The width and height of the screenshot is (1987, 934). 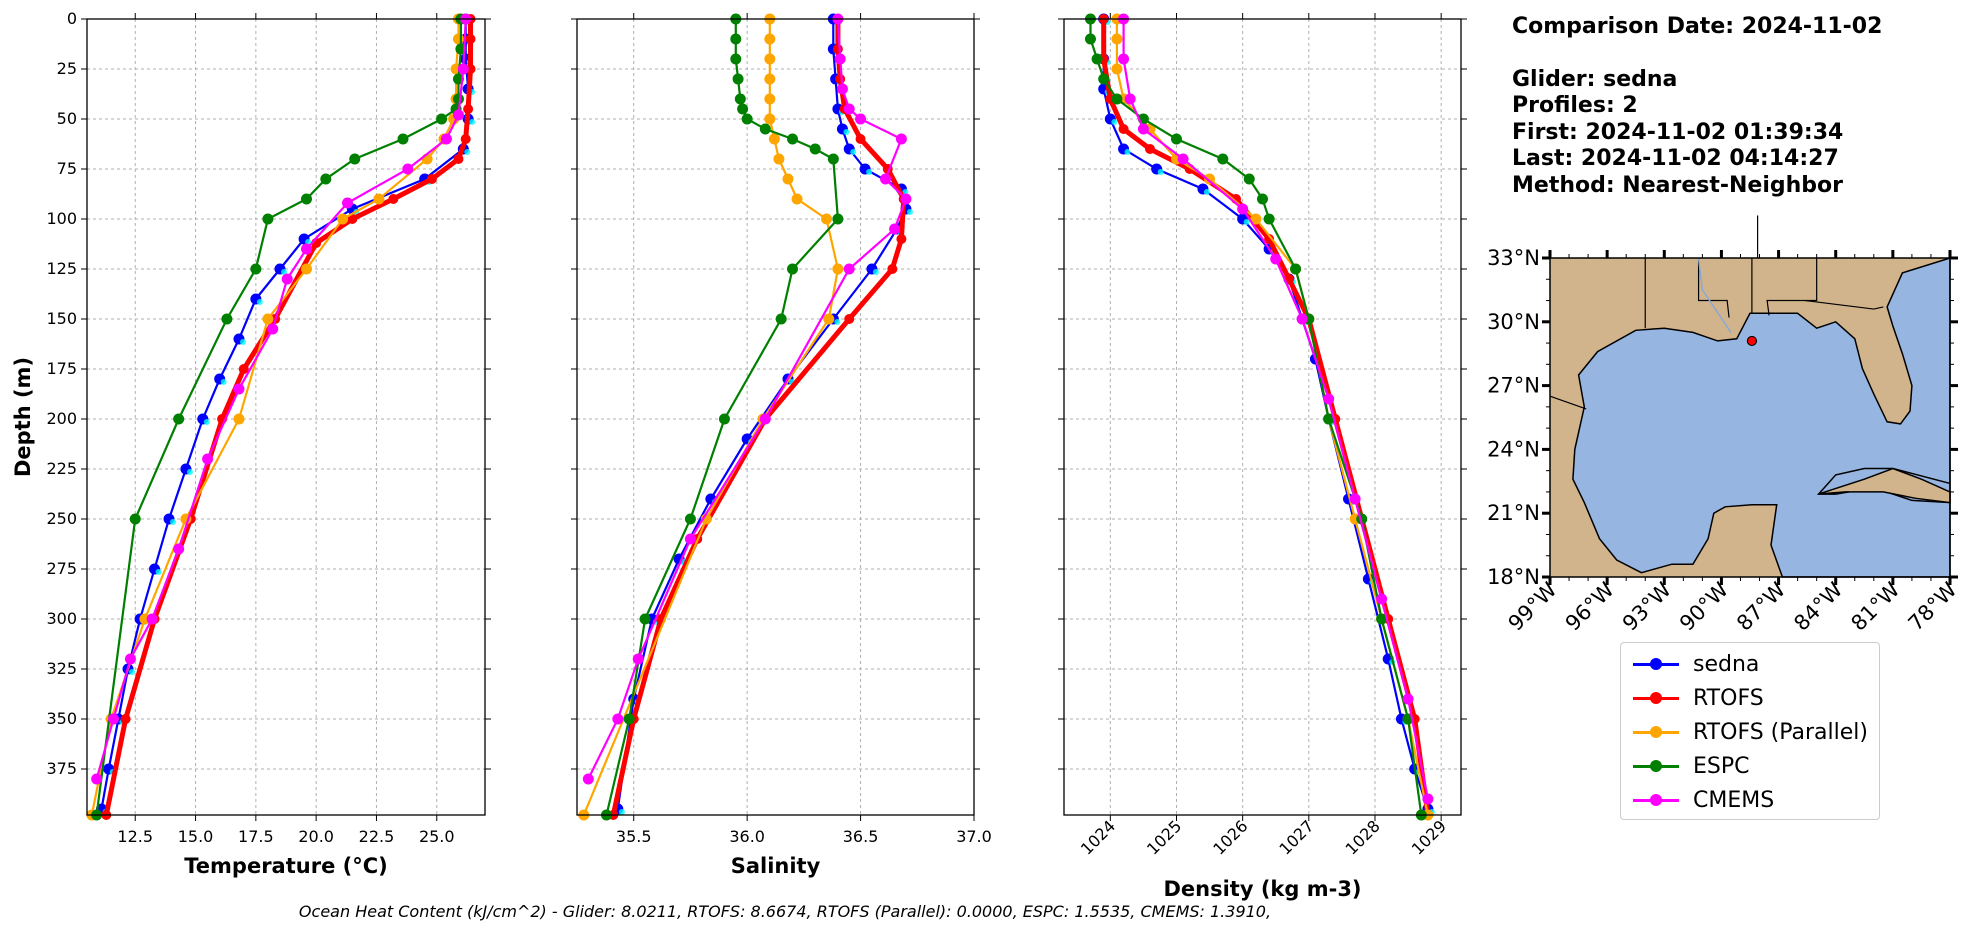 What do you see at coordinates (1164, 837) in the screenshot?
I see `x-tick-label: 1025` at bounding box center [1164, 837].